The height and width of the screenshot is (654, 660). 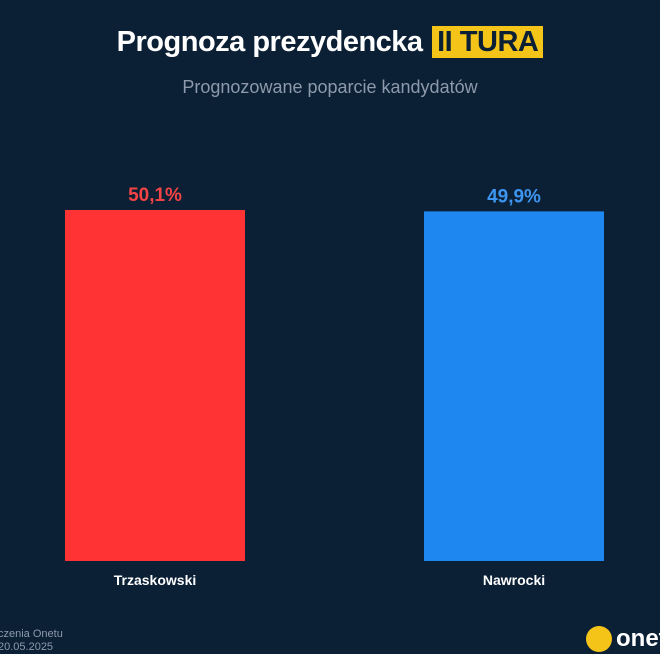 What do you see at coordinates (155, 580) in the screenshot?
I see `category-label-trzaskowski: Trzaskowski` at bounding box center [155, 580].